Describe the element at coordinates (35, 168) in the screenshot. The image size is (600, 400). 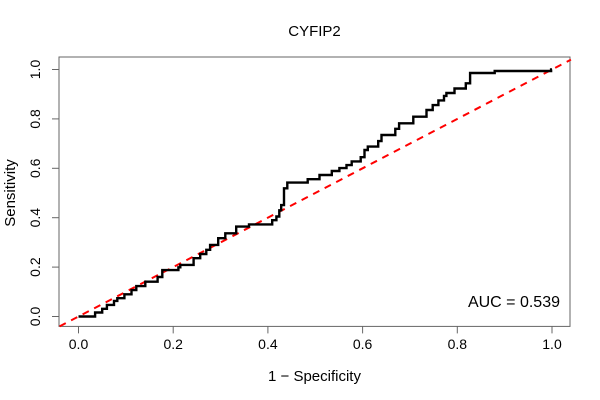
I see `y-tick-label: 0.6` at that location.